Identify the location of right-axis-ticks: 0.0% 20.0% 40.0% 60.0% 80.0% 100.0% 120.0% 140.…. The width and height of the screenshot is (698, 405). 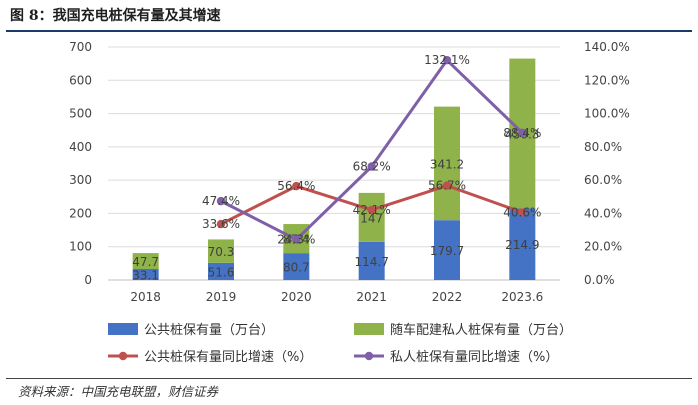
(607, 163).